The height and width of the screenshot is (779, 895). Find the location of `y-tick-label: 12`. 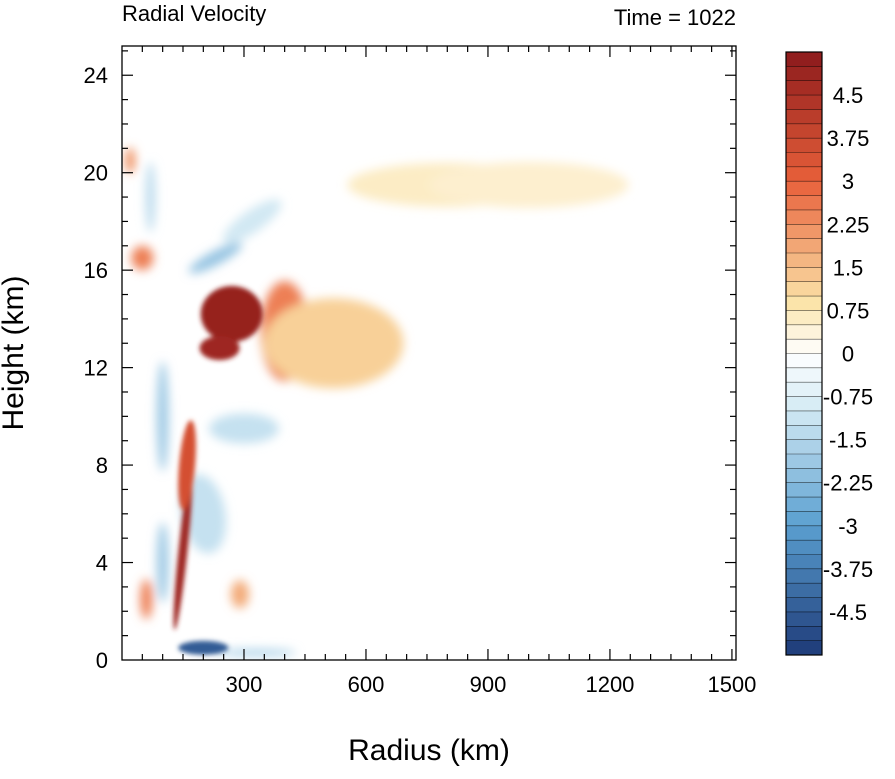

y-tick-label: 12 is located at coordinates (96, 368).